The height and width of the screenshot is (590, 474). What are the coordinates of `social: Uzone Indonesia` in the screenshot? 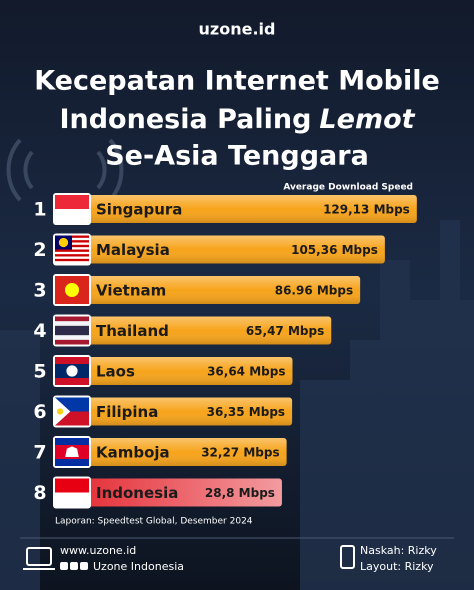 It's located at (138, 566).